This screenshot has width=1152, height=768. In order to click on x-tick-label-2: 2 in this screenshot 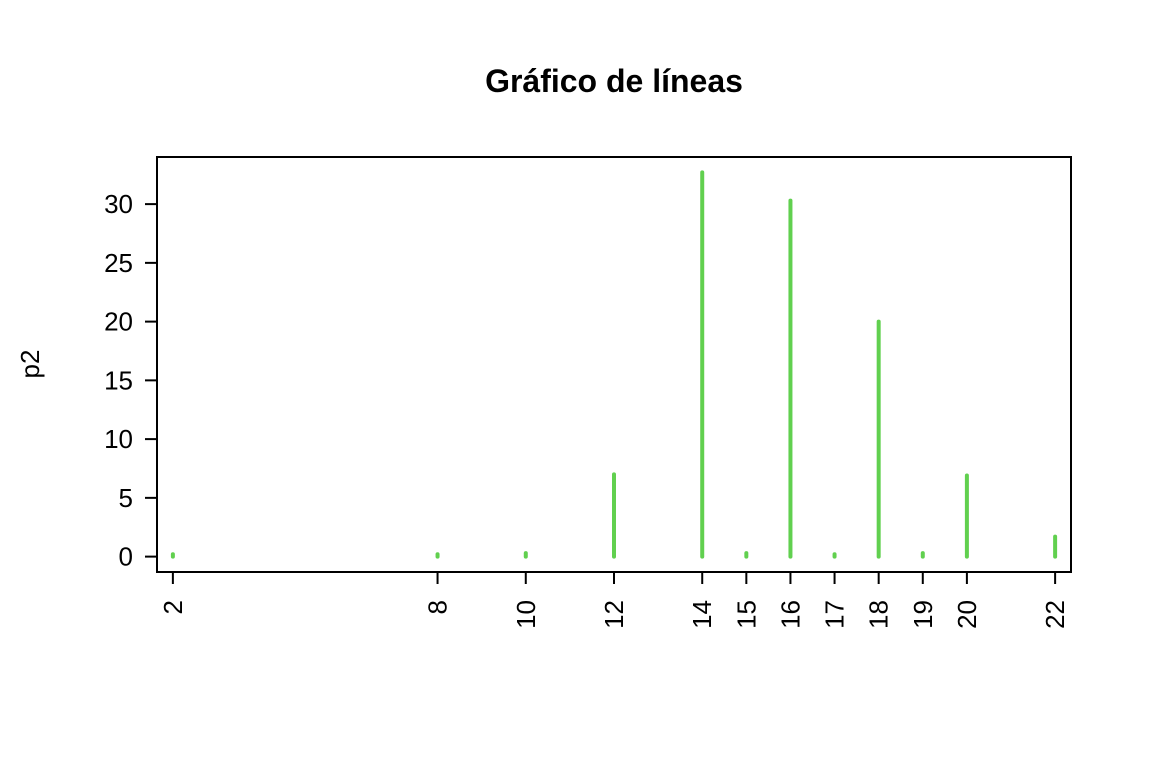, I will do `click(173, 607)`.